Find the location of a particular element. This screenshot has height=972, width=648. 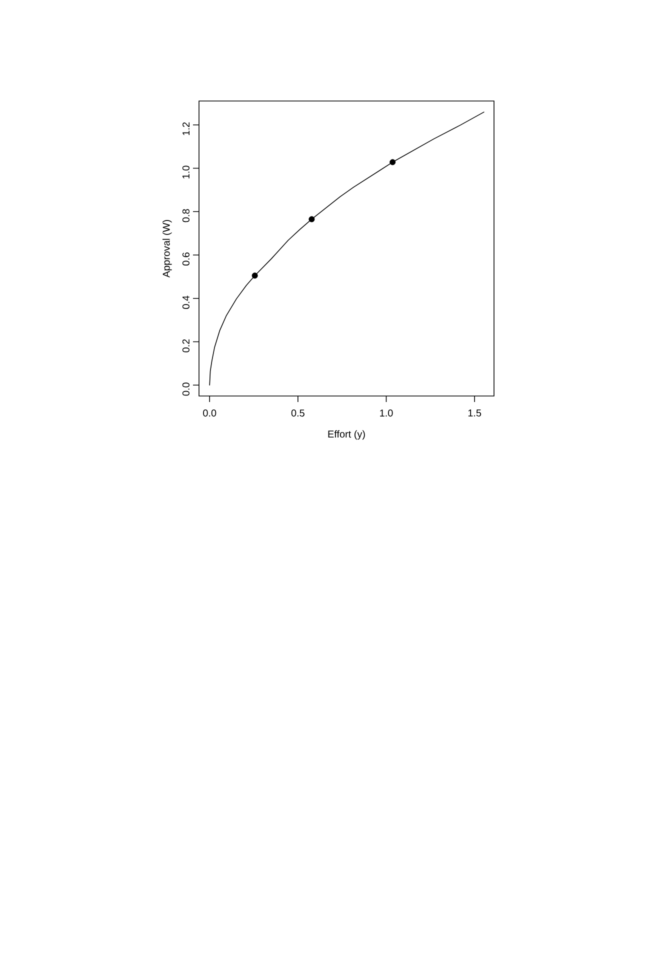

y-tick-label: 0.8 is located at coordinates (186, 215).